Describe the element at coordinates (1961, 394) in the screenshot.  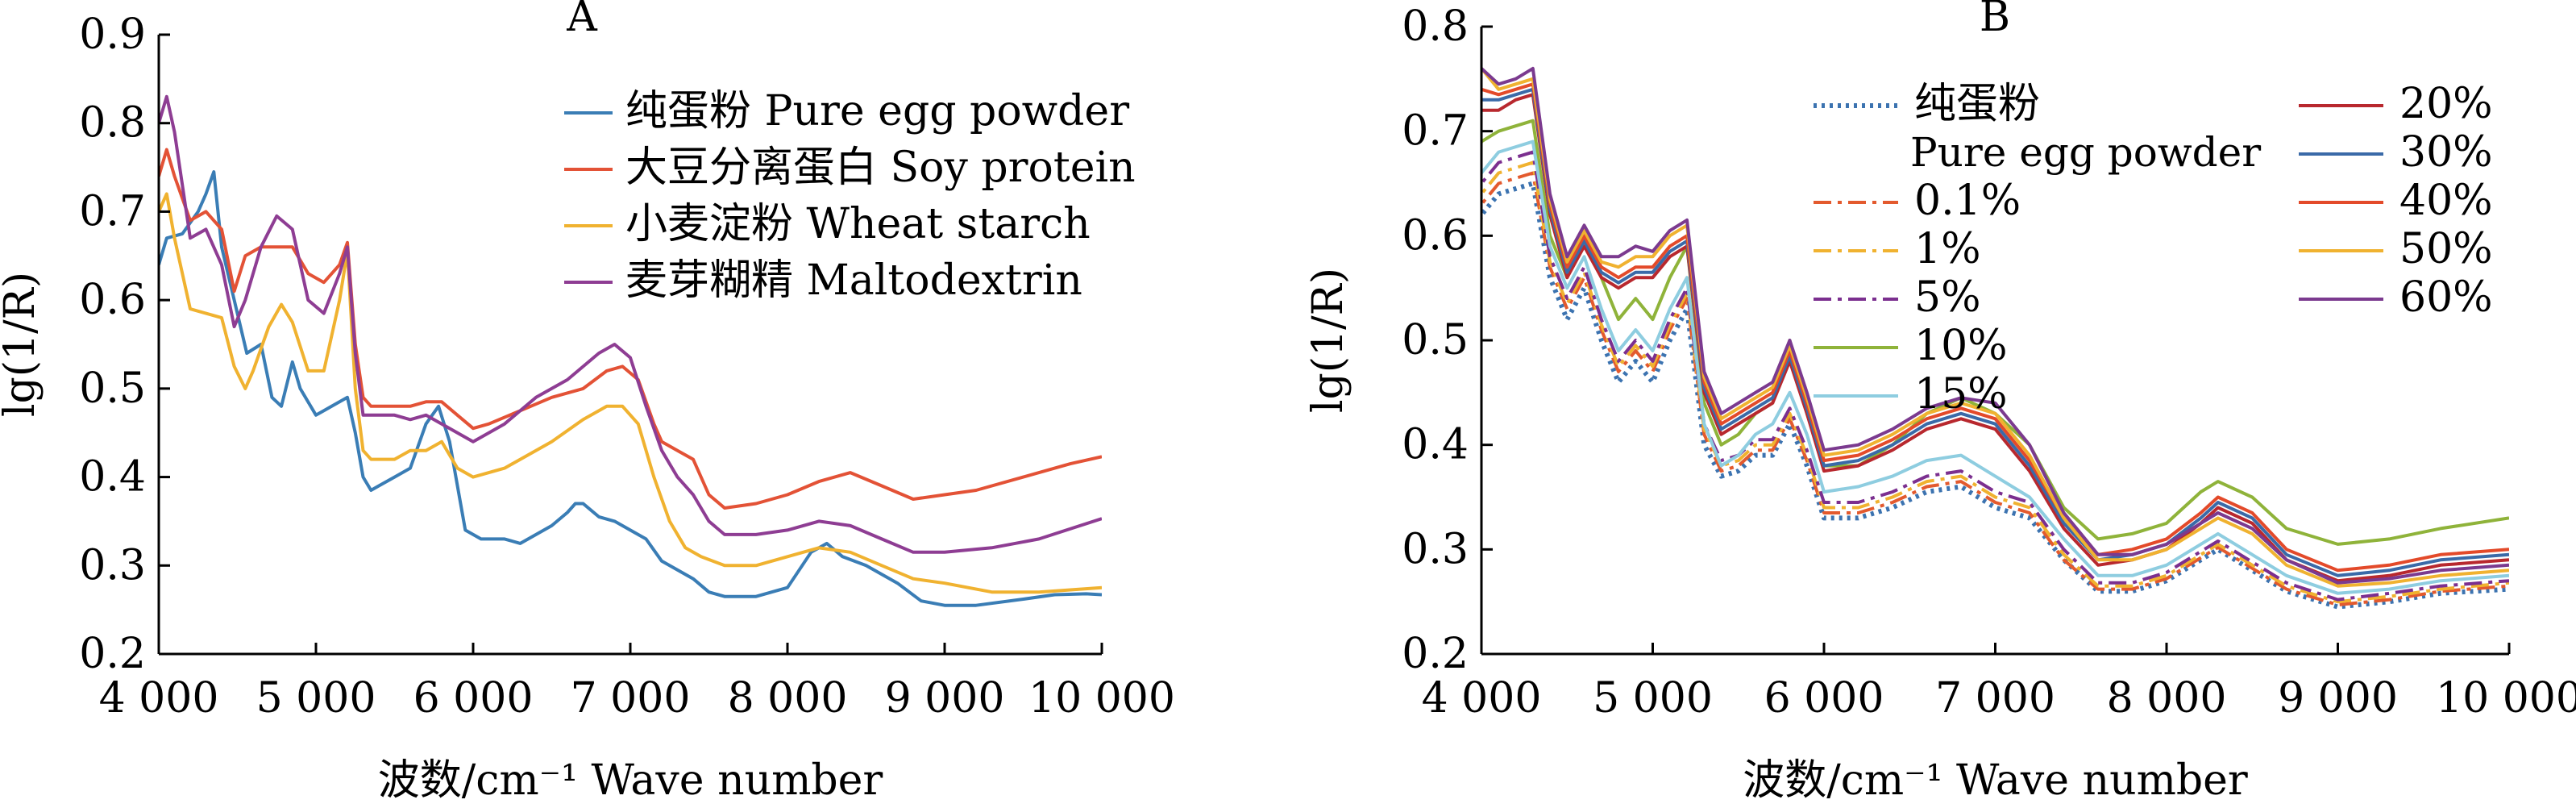
I see `legend-label: 15%` at that location.